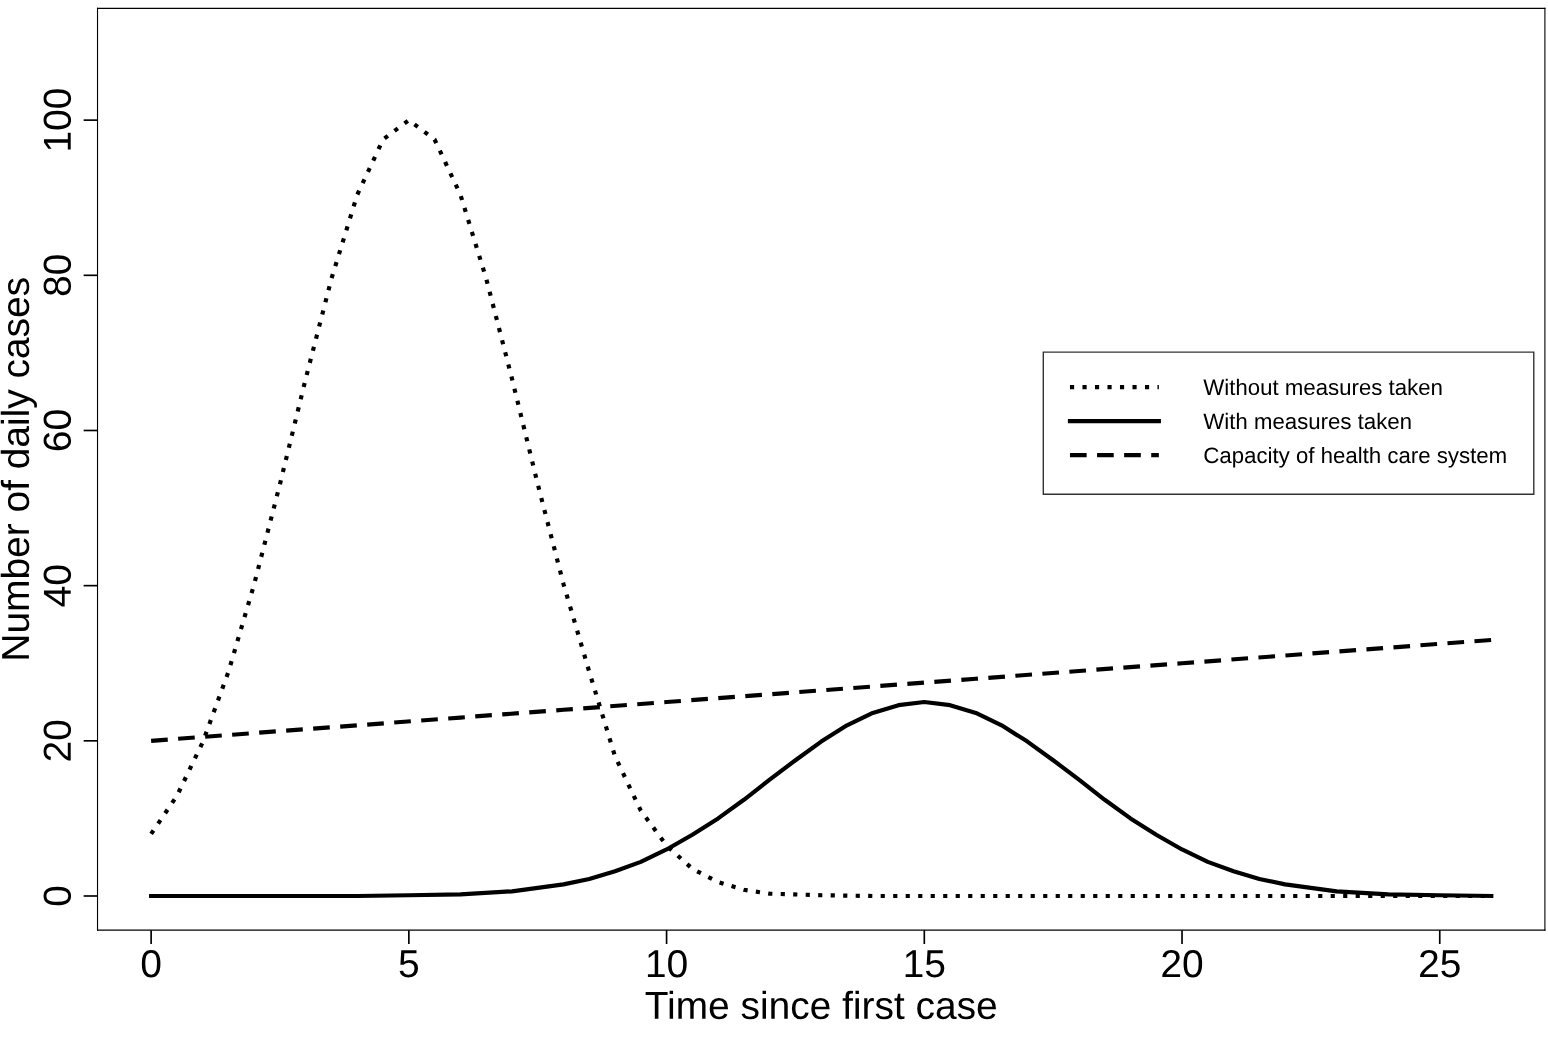 The height and width of the screenshot is (1051, 1548). What do you see at coordinates (57, 740) in the screenshot?
I see `y-tick-label: 20` at bounding box center [57, 740].